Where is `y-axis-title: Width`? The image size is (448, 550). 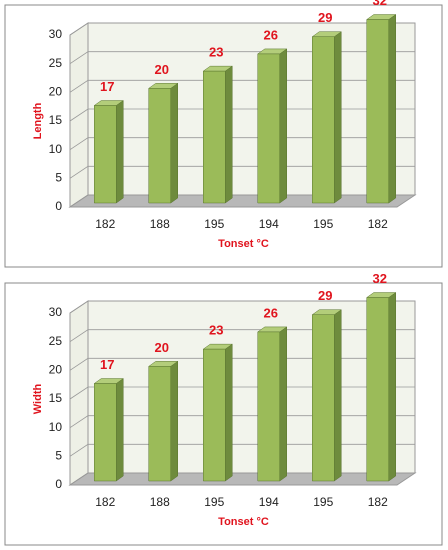 y-axis-title: Width is located at coordinates (38, 399).